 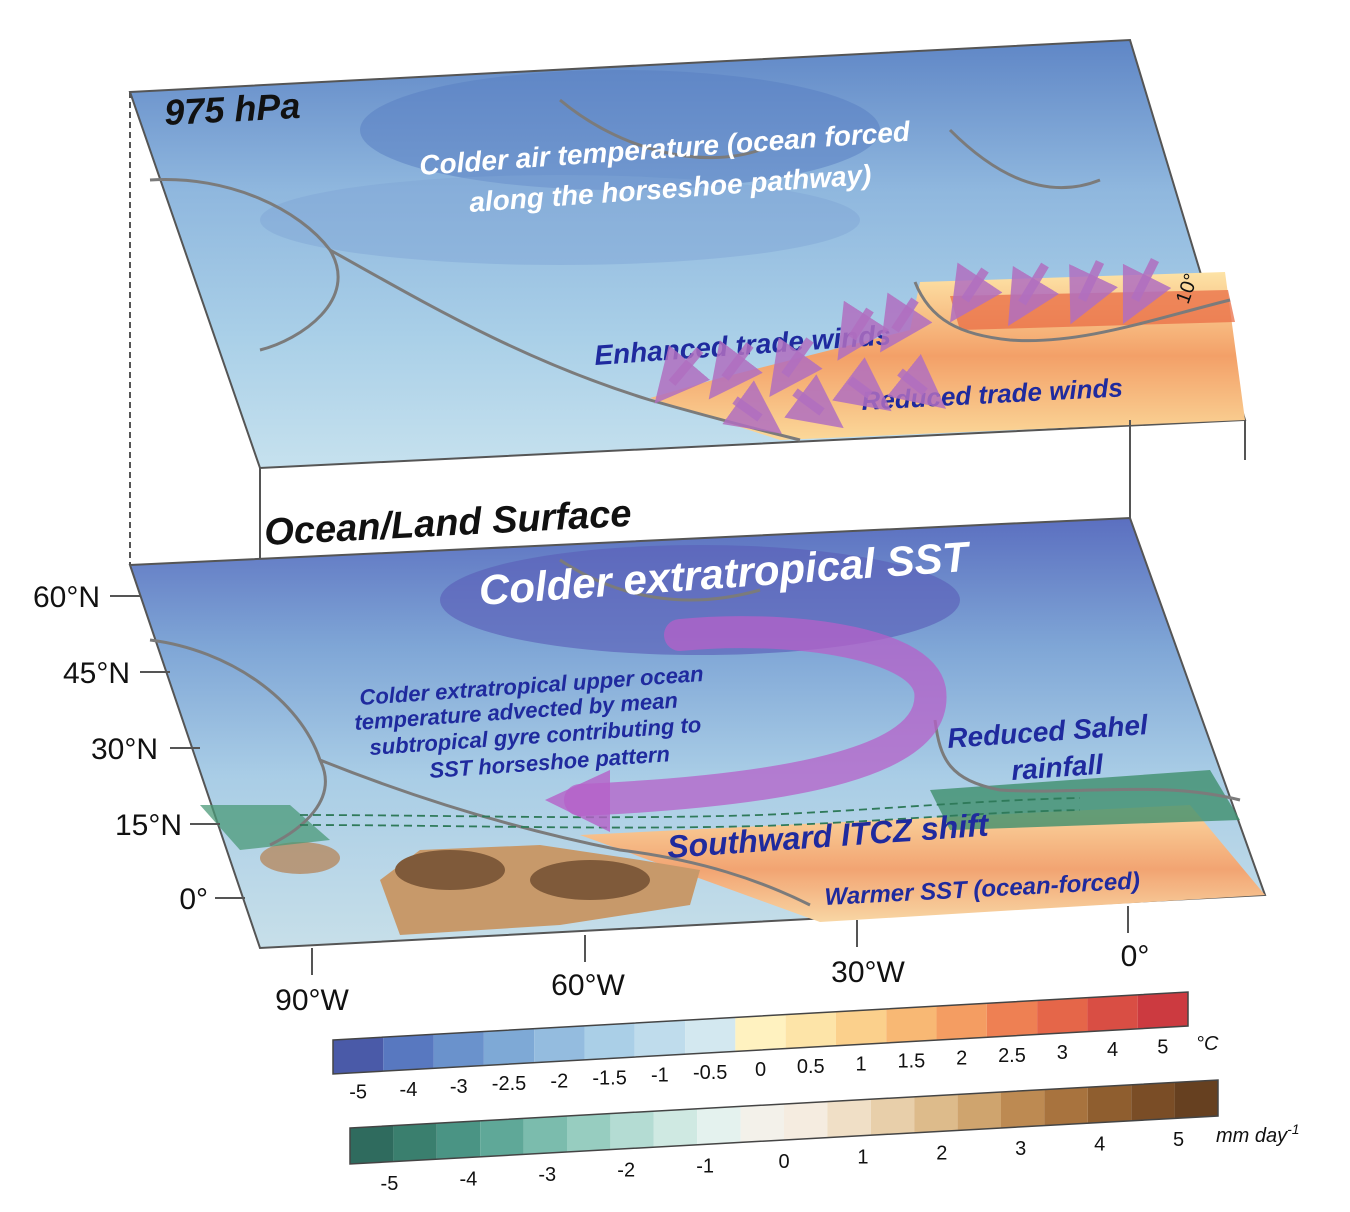 What do you see at coordinates (300, 858) in the screenshot?
I see `central-america-rainfall` at bounding box center [300, 858].